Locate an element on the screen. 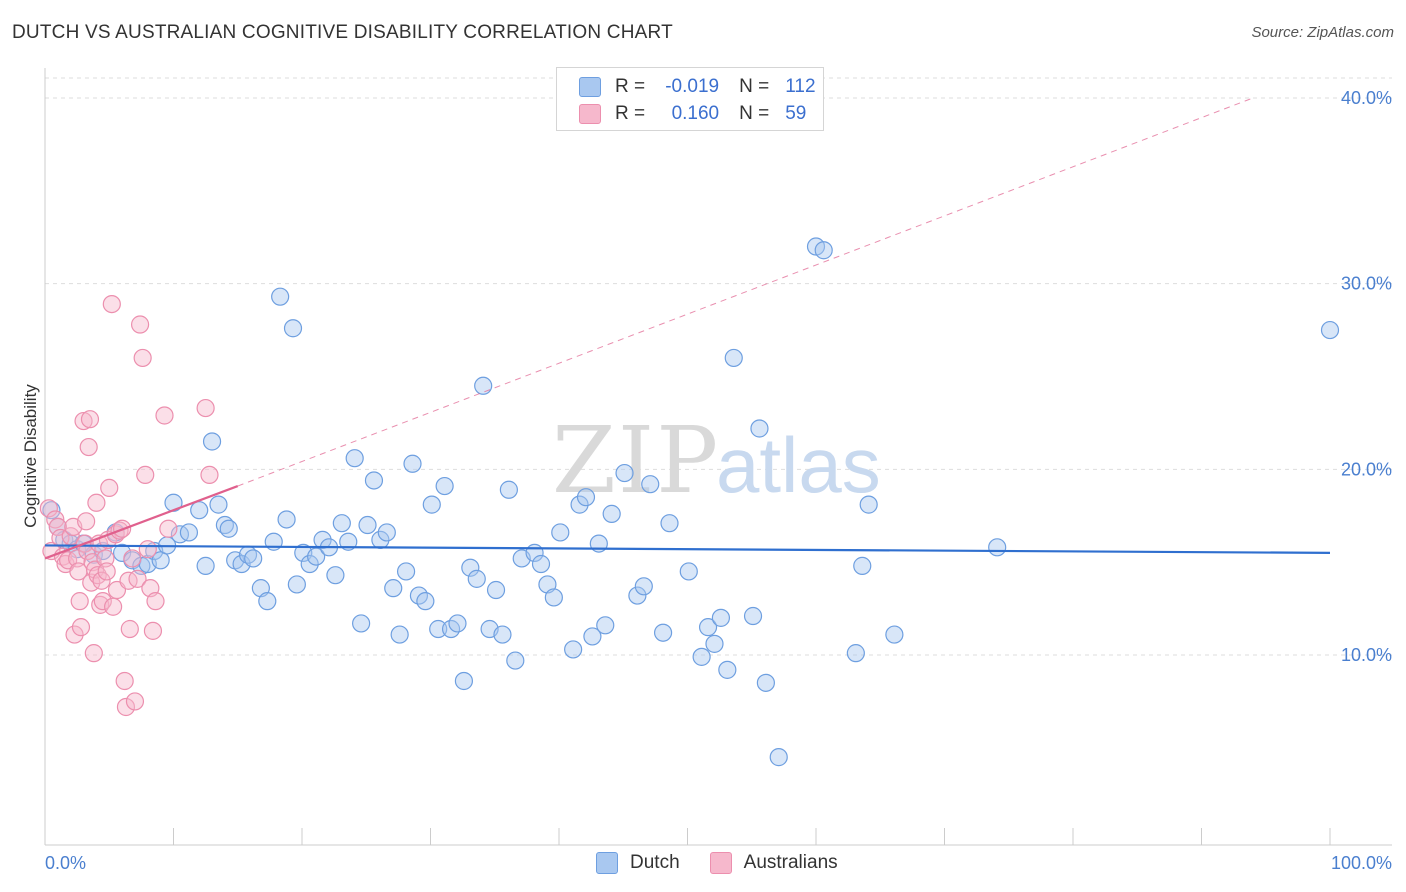 The width and height of the screenshot is (1406, 892). y-tick-label-10: 10.0% is located at coordinates (1366, 655).